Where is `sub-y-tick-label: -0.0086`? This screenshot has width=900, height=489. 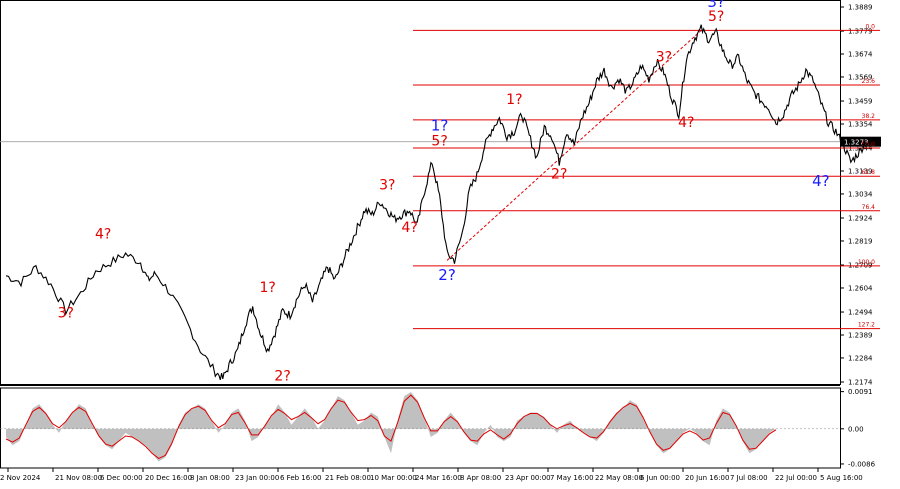 sub-y-tick-label: -0.0086 is located at coordinates (862, 464).